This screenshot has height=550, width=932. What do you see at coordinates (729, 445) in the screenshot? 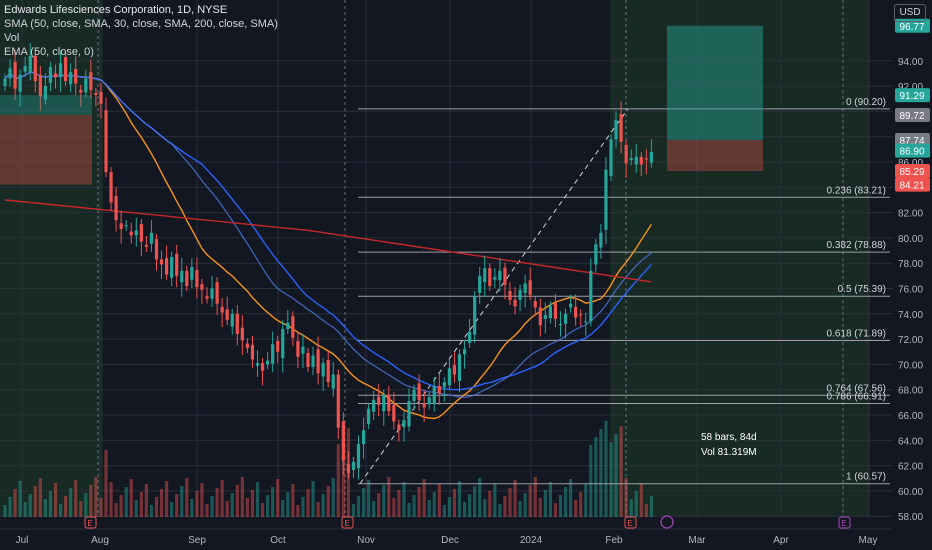
I see `measure-tooltip: 58 bars, 84d Vol 81.319M` at bounding box center [729, 445].